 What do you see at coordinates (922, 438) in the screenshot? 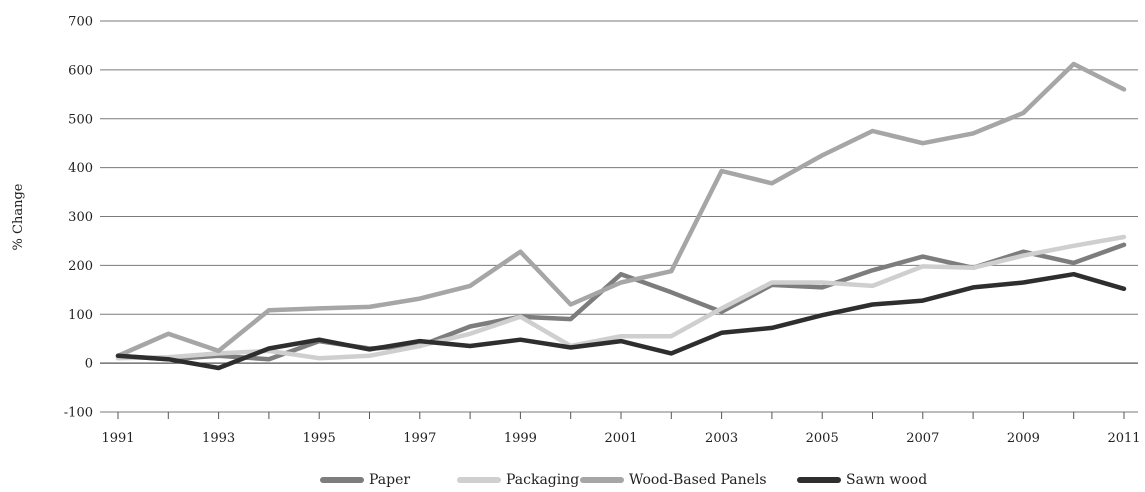
I see `x-tick-label: 2007` at bounding box center [922, 438].